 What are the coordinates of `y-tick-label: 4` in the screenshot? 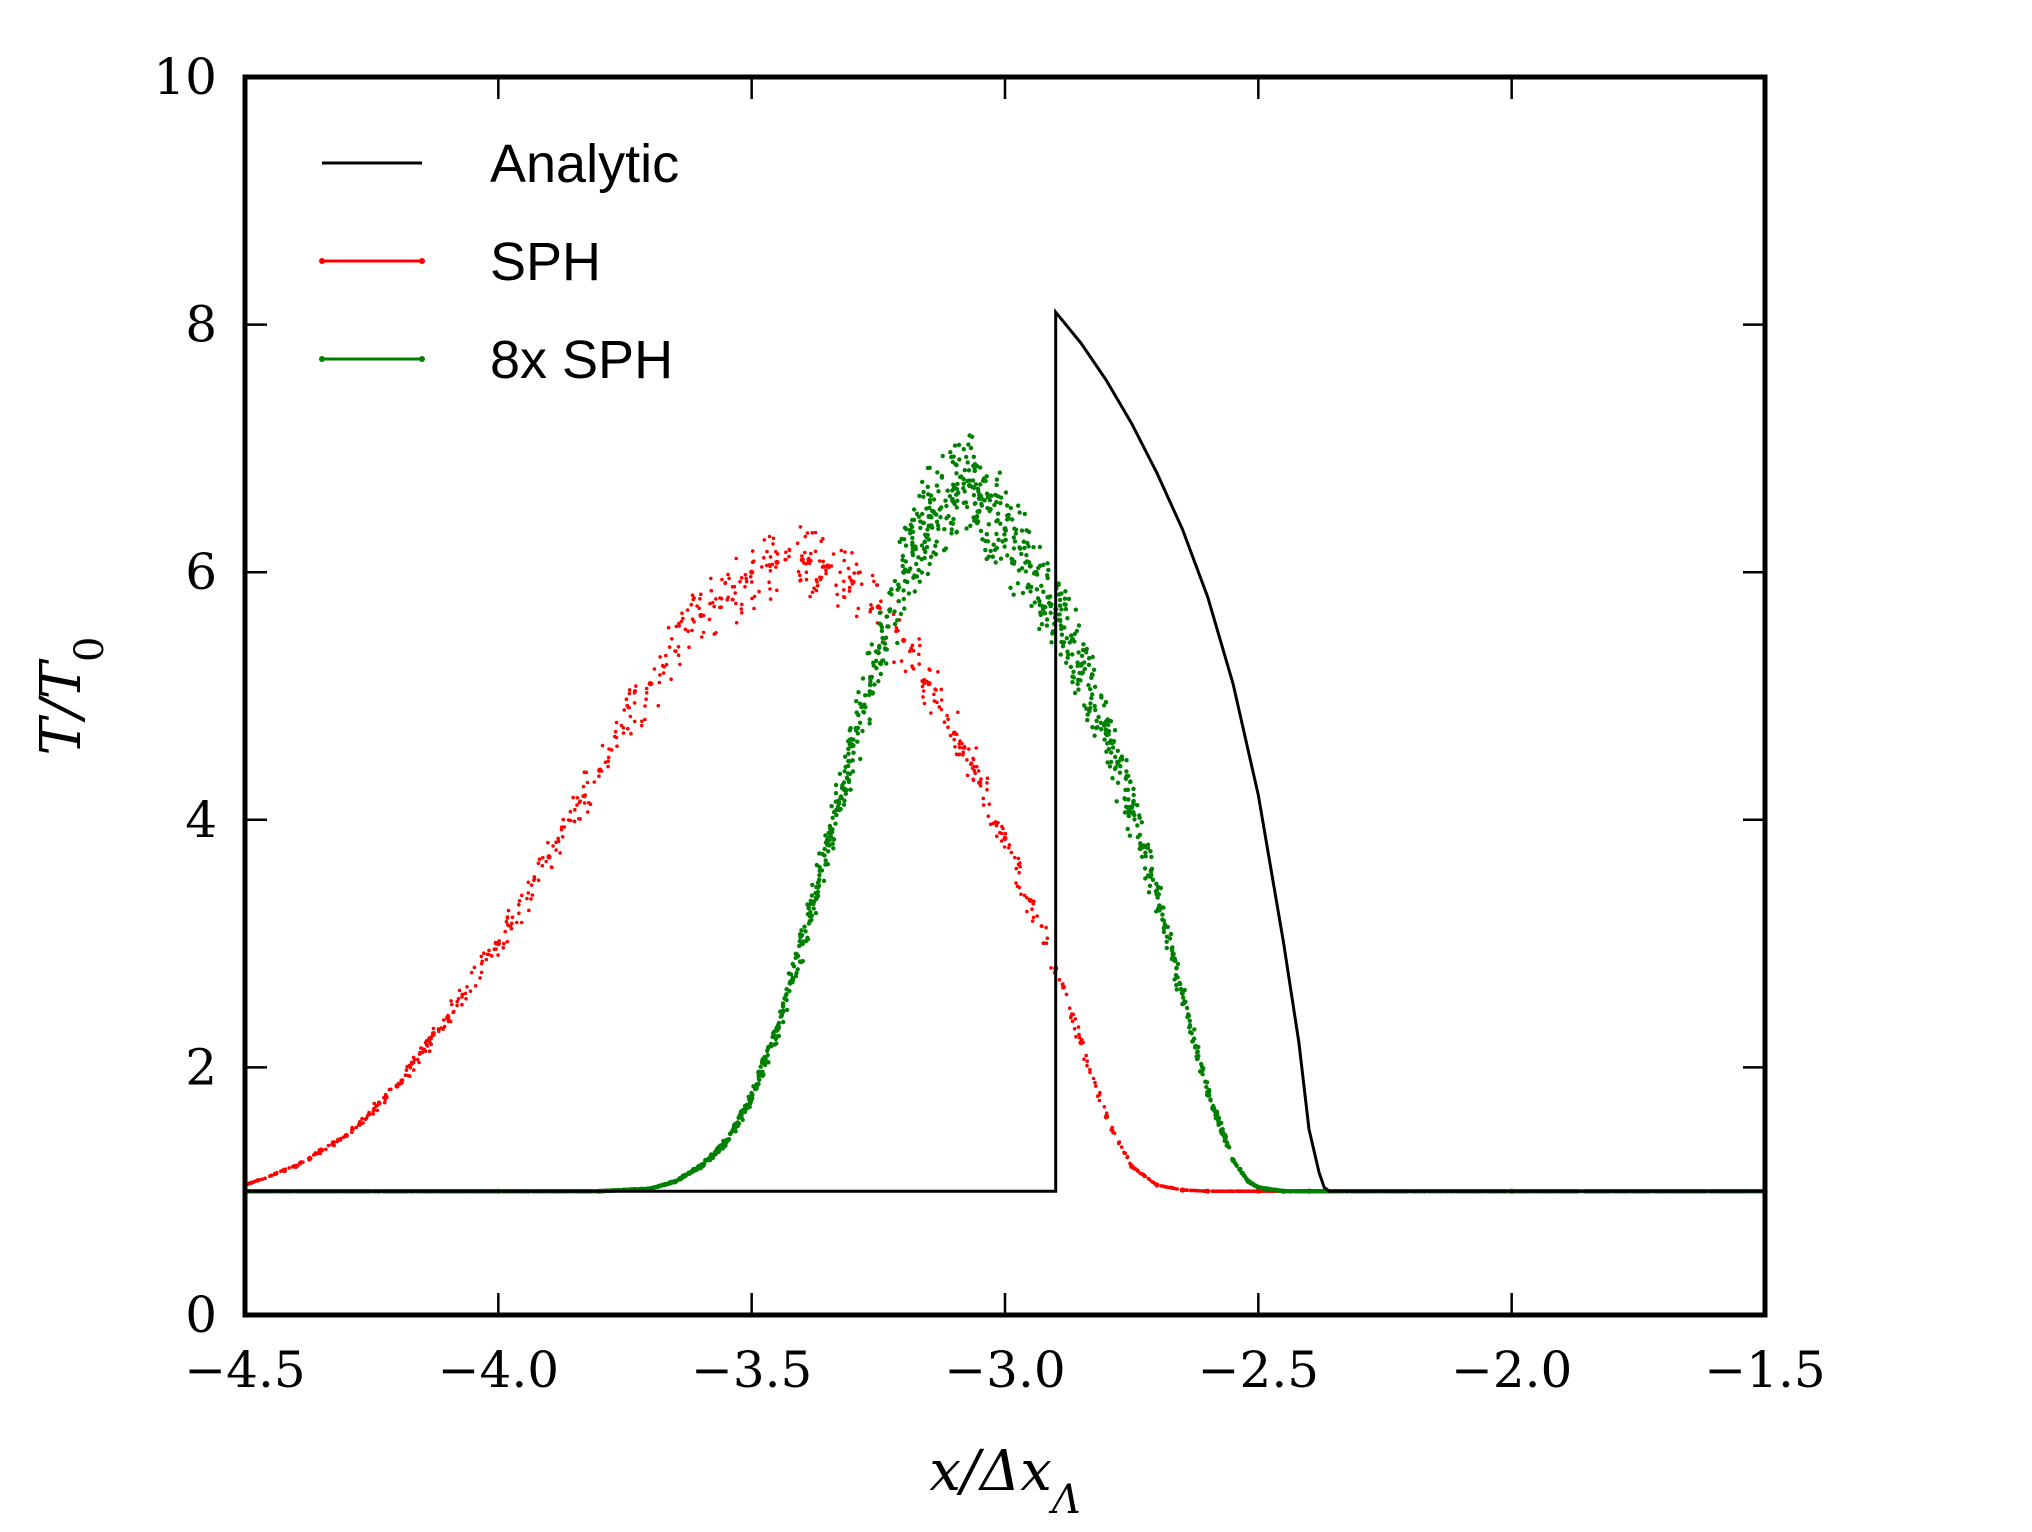 It's located at (201, 820).